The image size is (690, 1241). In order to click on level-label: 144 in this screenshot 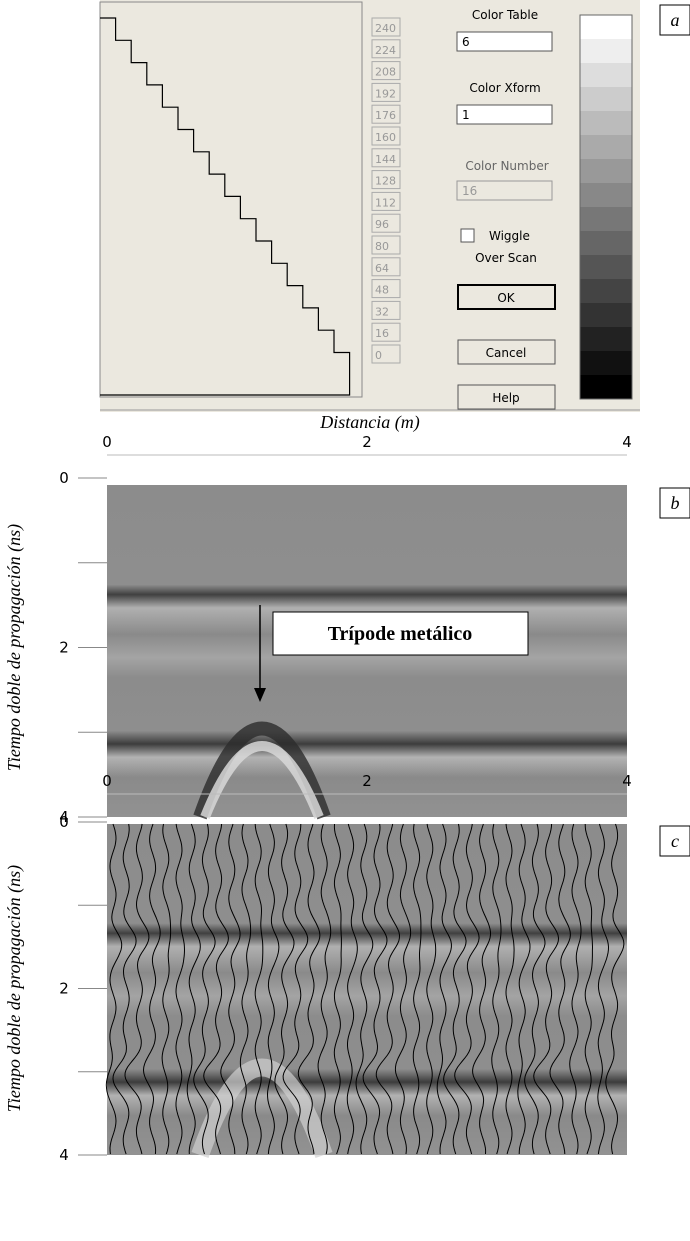, I will do `click(385, 159)`.